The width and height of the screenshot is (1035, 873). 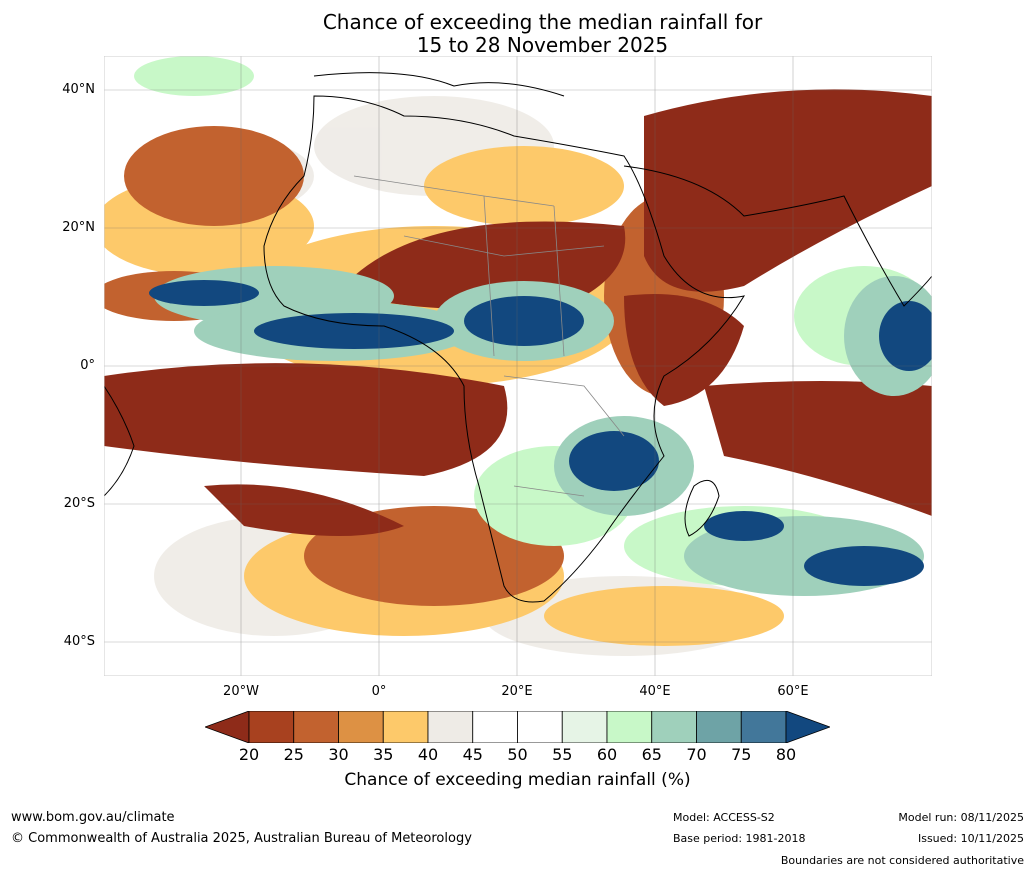 What do you see at coordinates (970, 838) in the screenshot?
I see `issued-date: Issued: 10/11/2025` at bounding box center [970, 838].